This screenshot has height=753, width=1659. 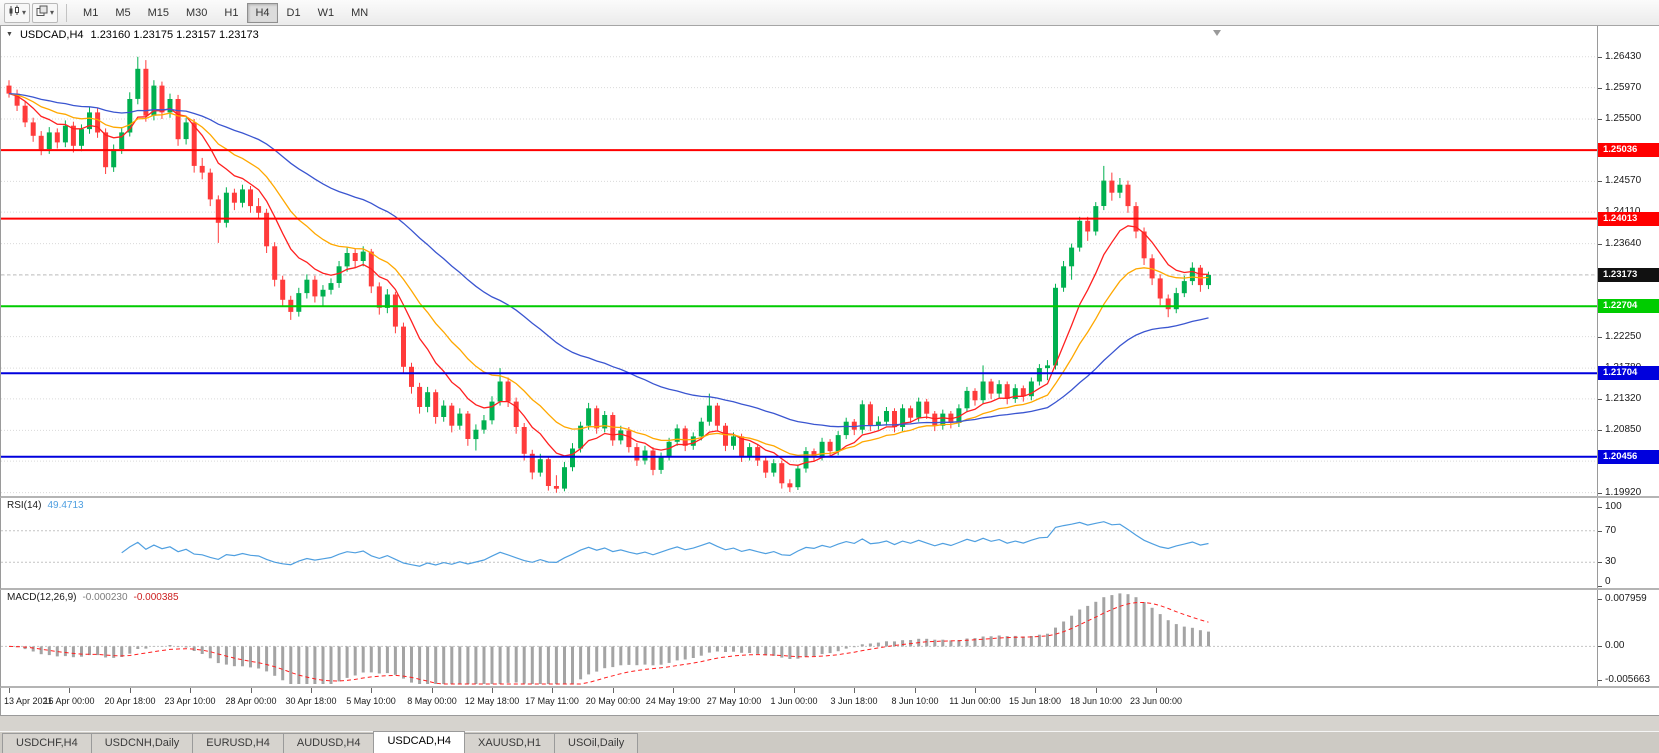 What do you see at coordinates (799, 543) in the screenshot?
I see `rsi-indicator-chart` at bounding box center [799, 543].